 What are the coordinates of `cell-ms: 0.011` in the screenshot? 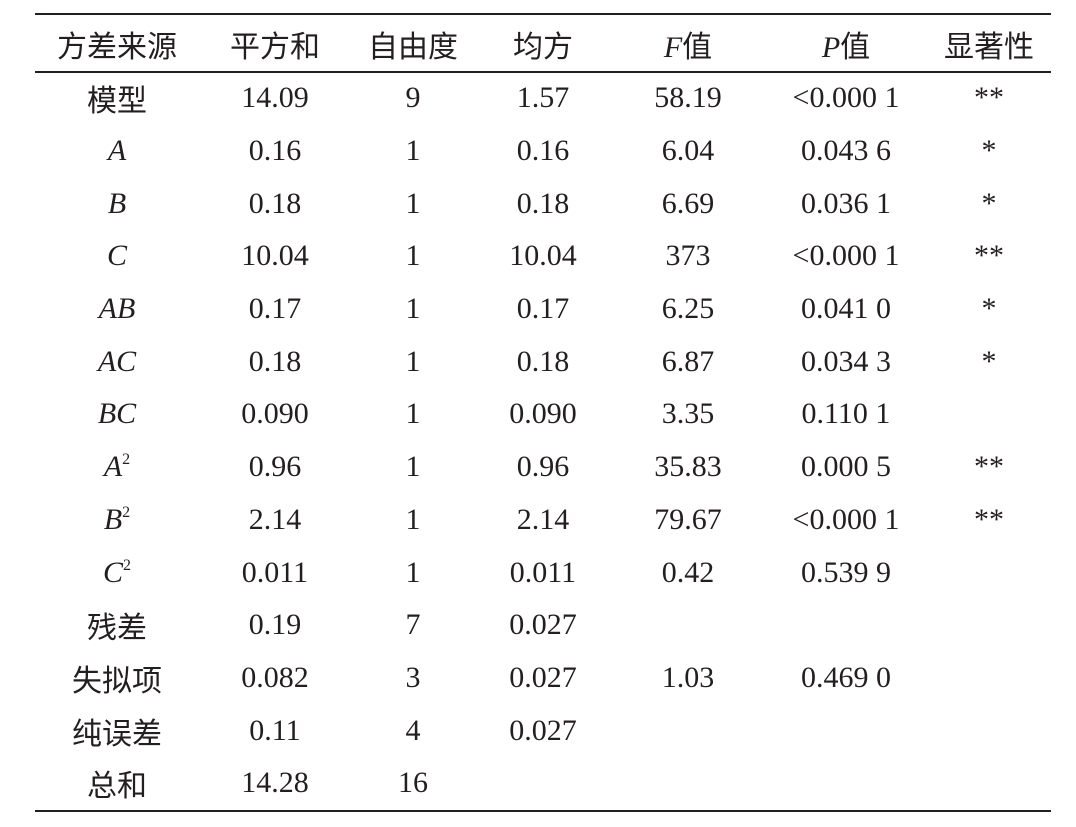 It's located at (543, 572).